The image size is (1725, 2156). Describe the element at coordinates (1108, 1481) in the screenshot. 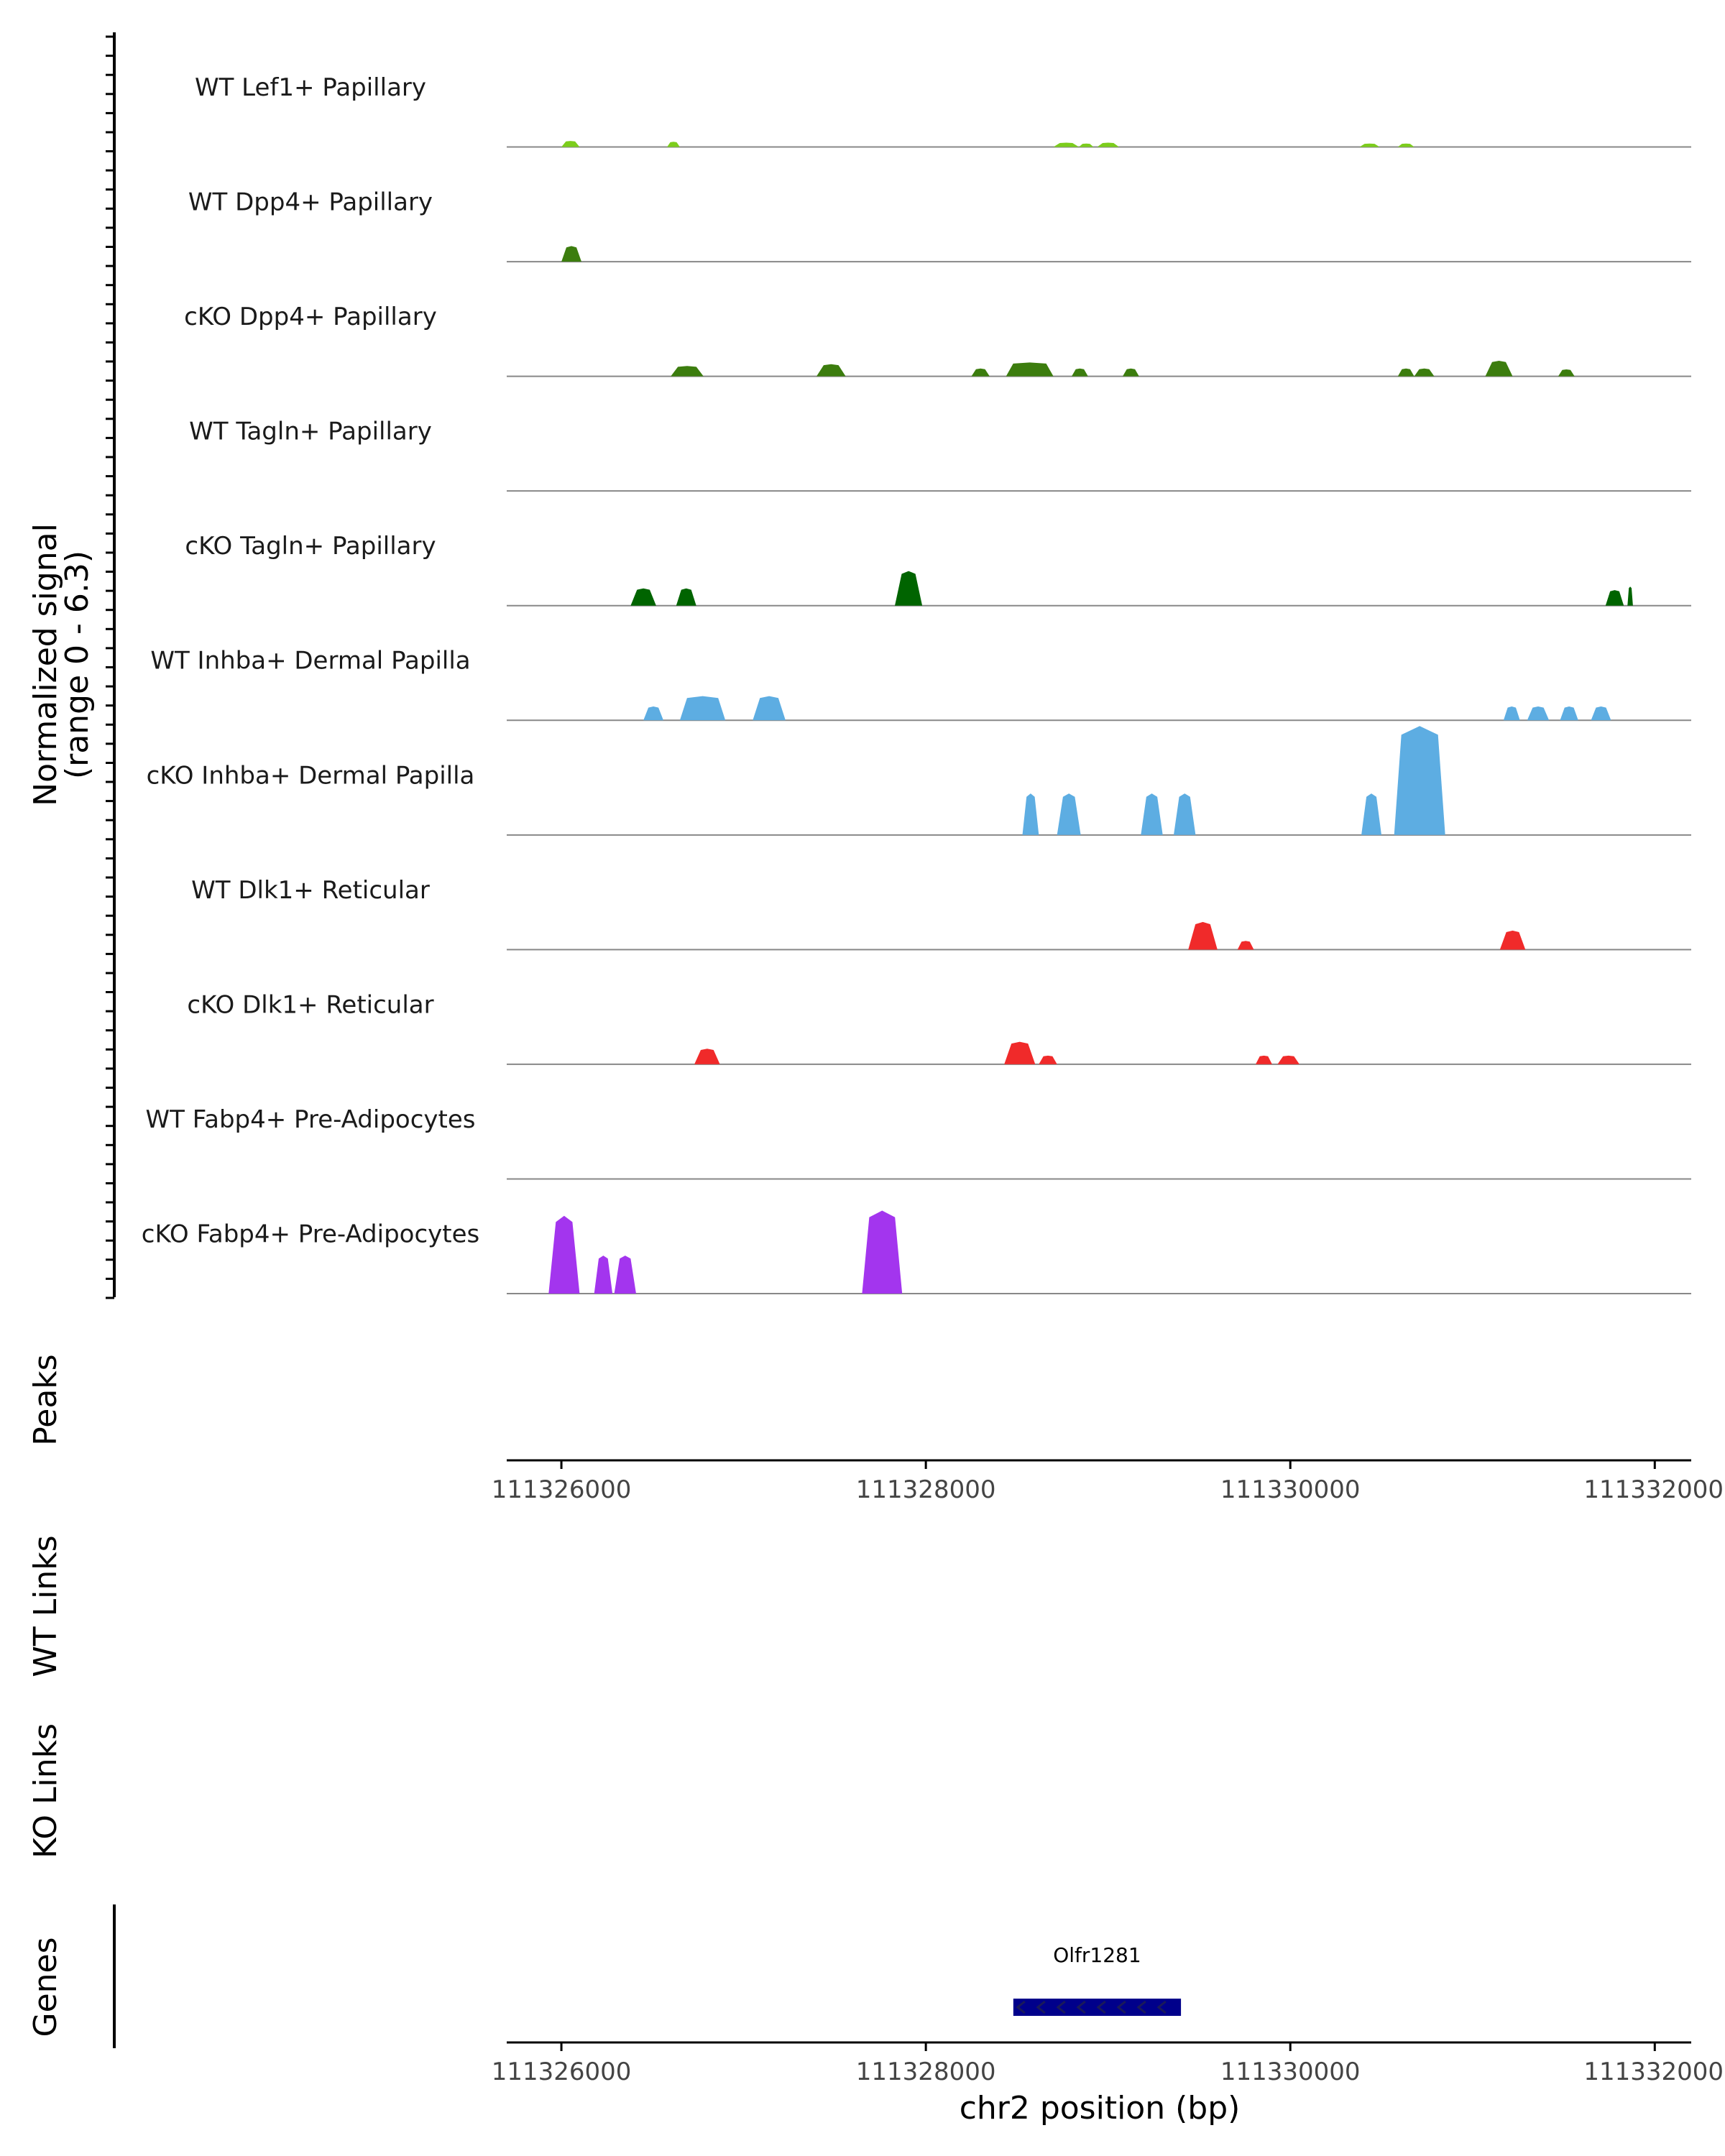

I see `position-axis-top: 111326000 111328000 111330000 111332000` at that location.